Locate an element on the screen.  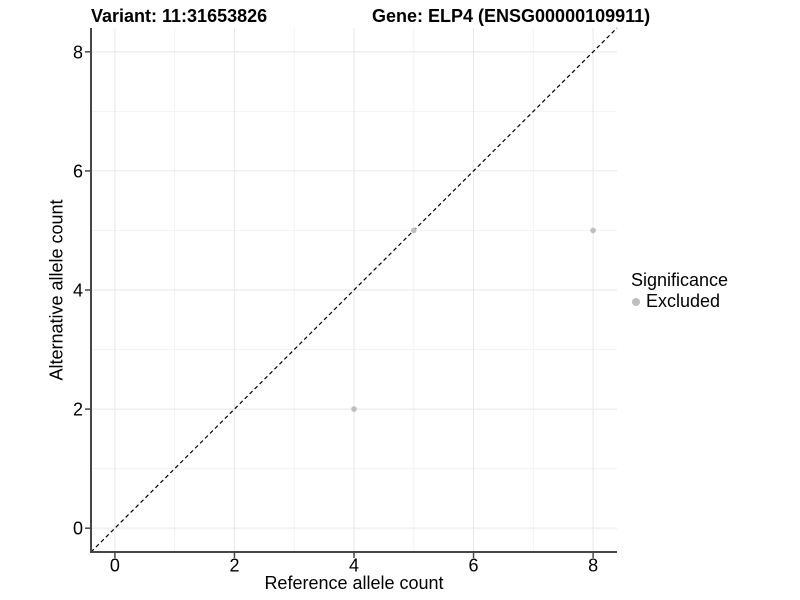
data-points is located at coordinates (473, 319).